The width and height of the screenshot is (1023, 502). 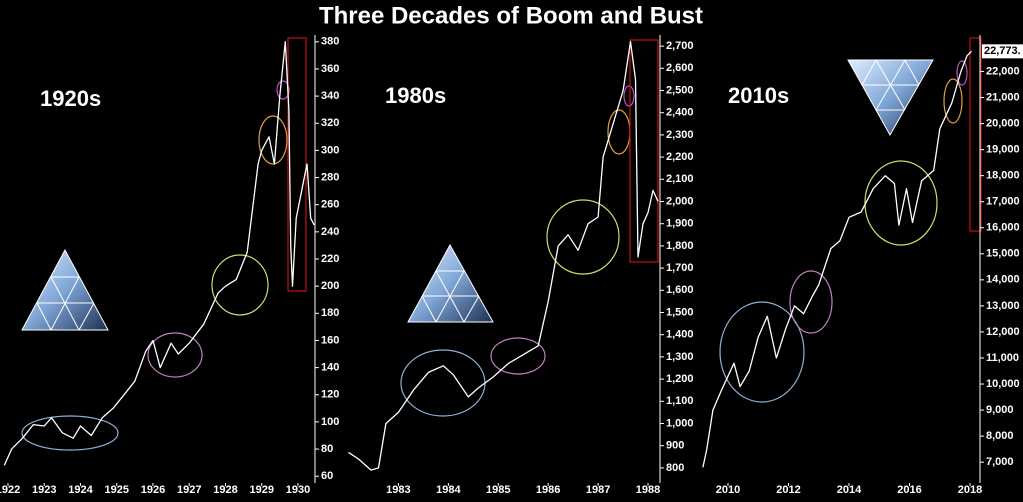 I want to click on x-tick-label: 1927, so click(x=189, y=490).